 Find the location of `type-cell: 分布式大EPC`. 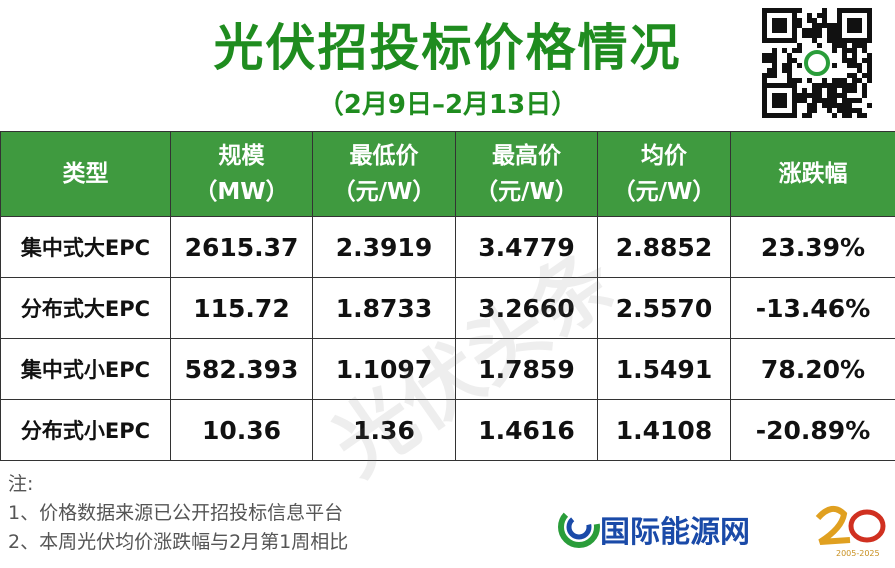

type-cell: 分布式大EPC is located at coordinates (85, 308).